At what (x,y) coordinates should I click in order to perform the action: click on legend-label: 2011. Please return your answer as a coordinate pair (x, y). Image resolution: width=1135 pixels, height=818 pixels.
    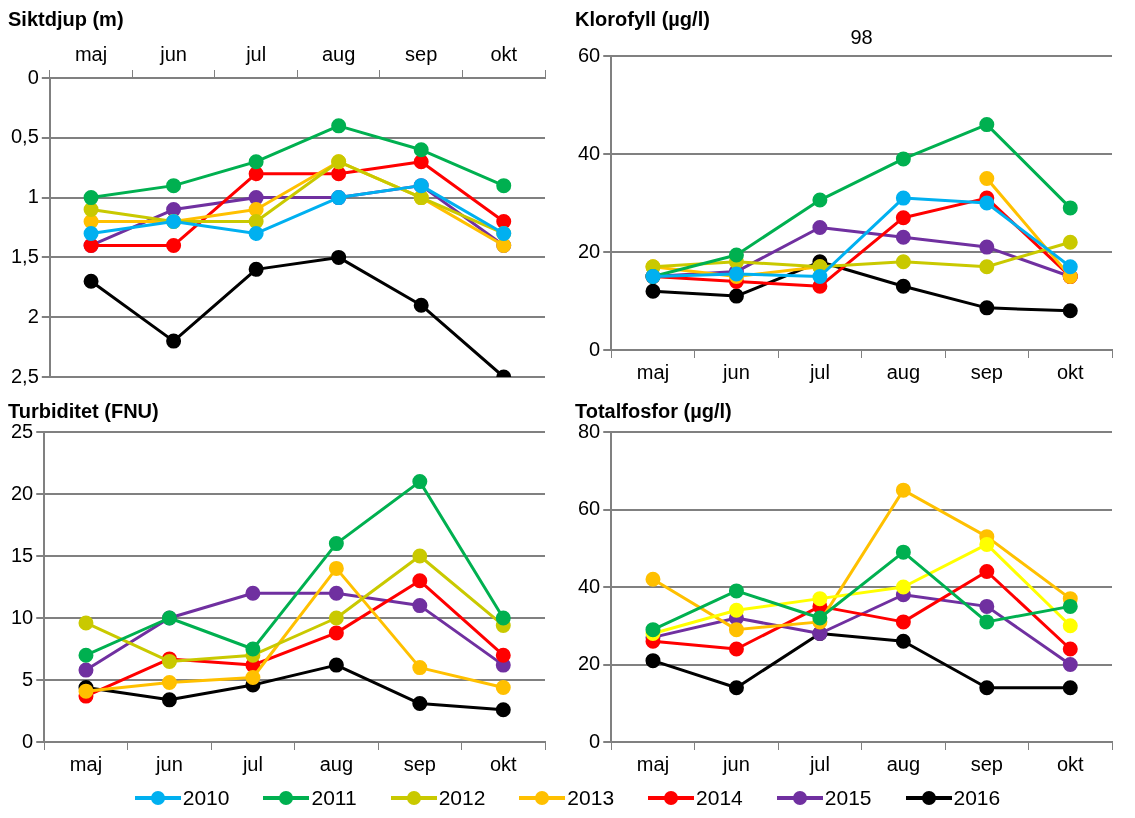
    Looking at the image, I should click on (334, 798).